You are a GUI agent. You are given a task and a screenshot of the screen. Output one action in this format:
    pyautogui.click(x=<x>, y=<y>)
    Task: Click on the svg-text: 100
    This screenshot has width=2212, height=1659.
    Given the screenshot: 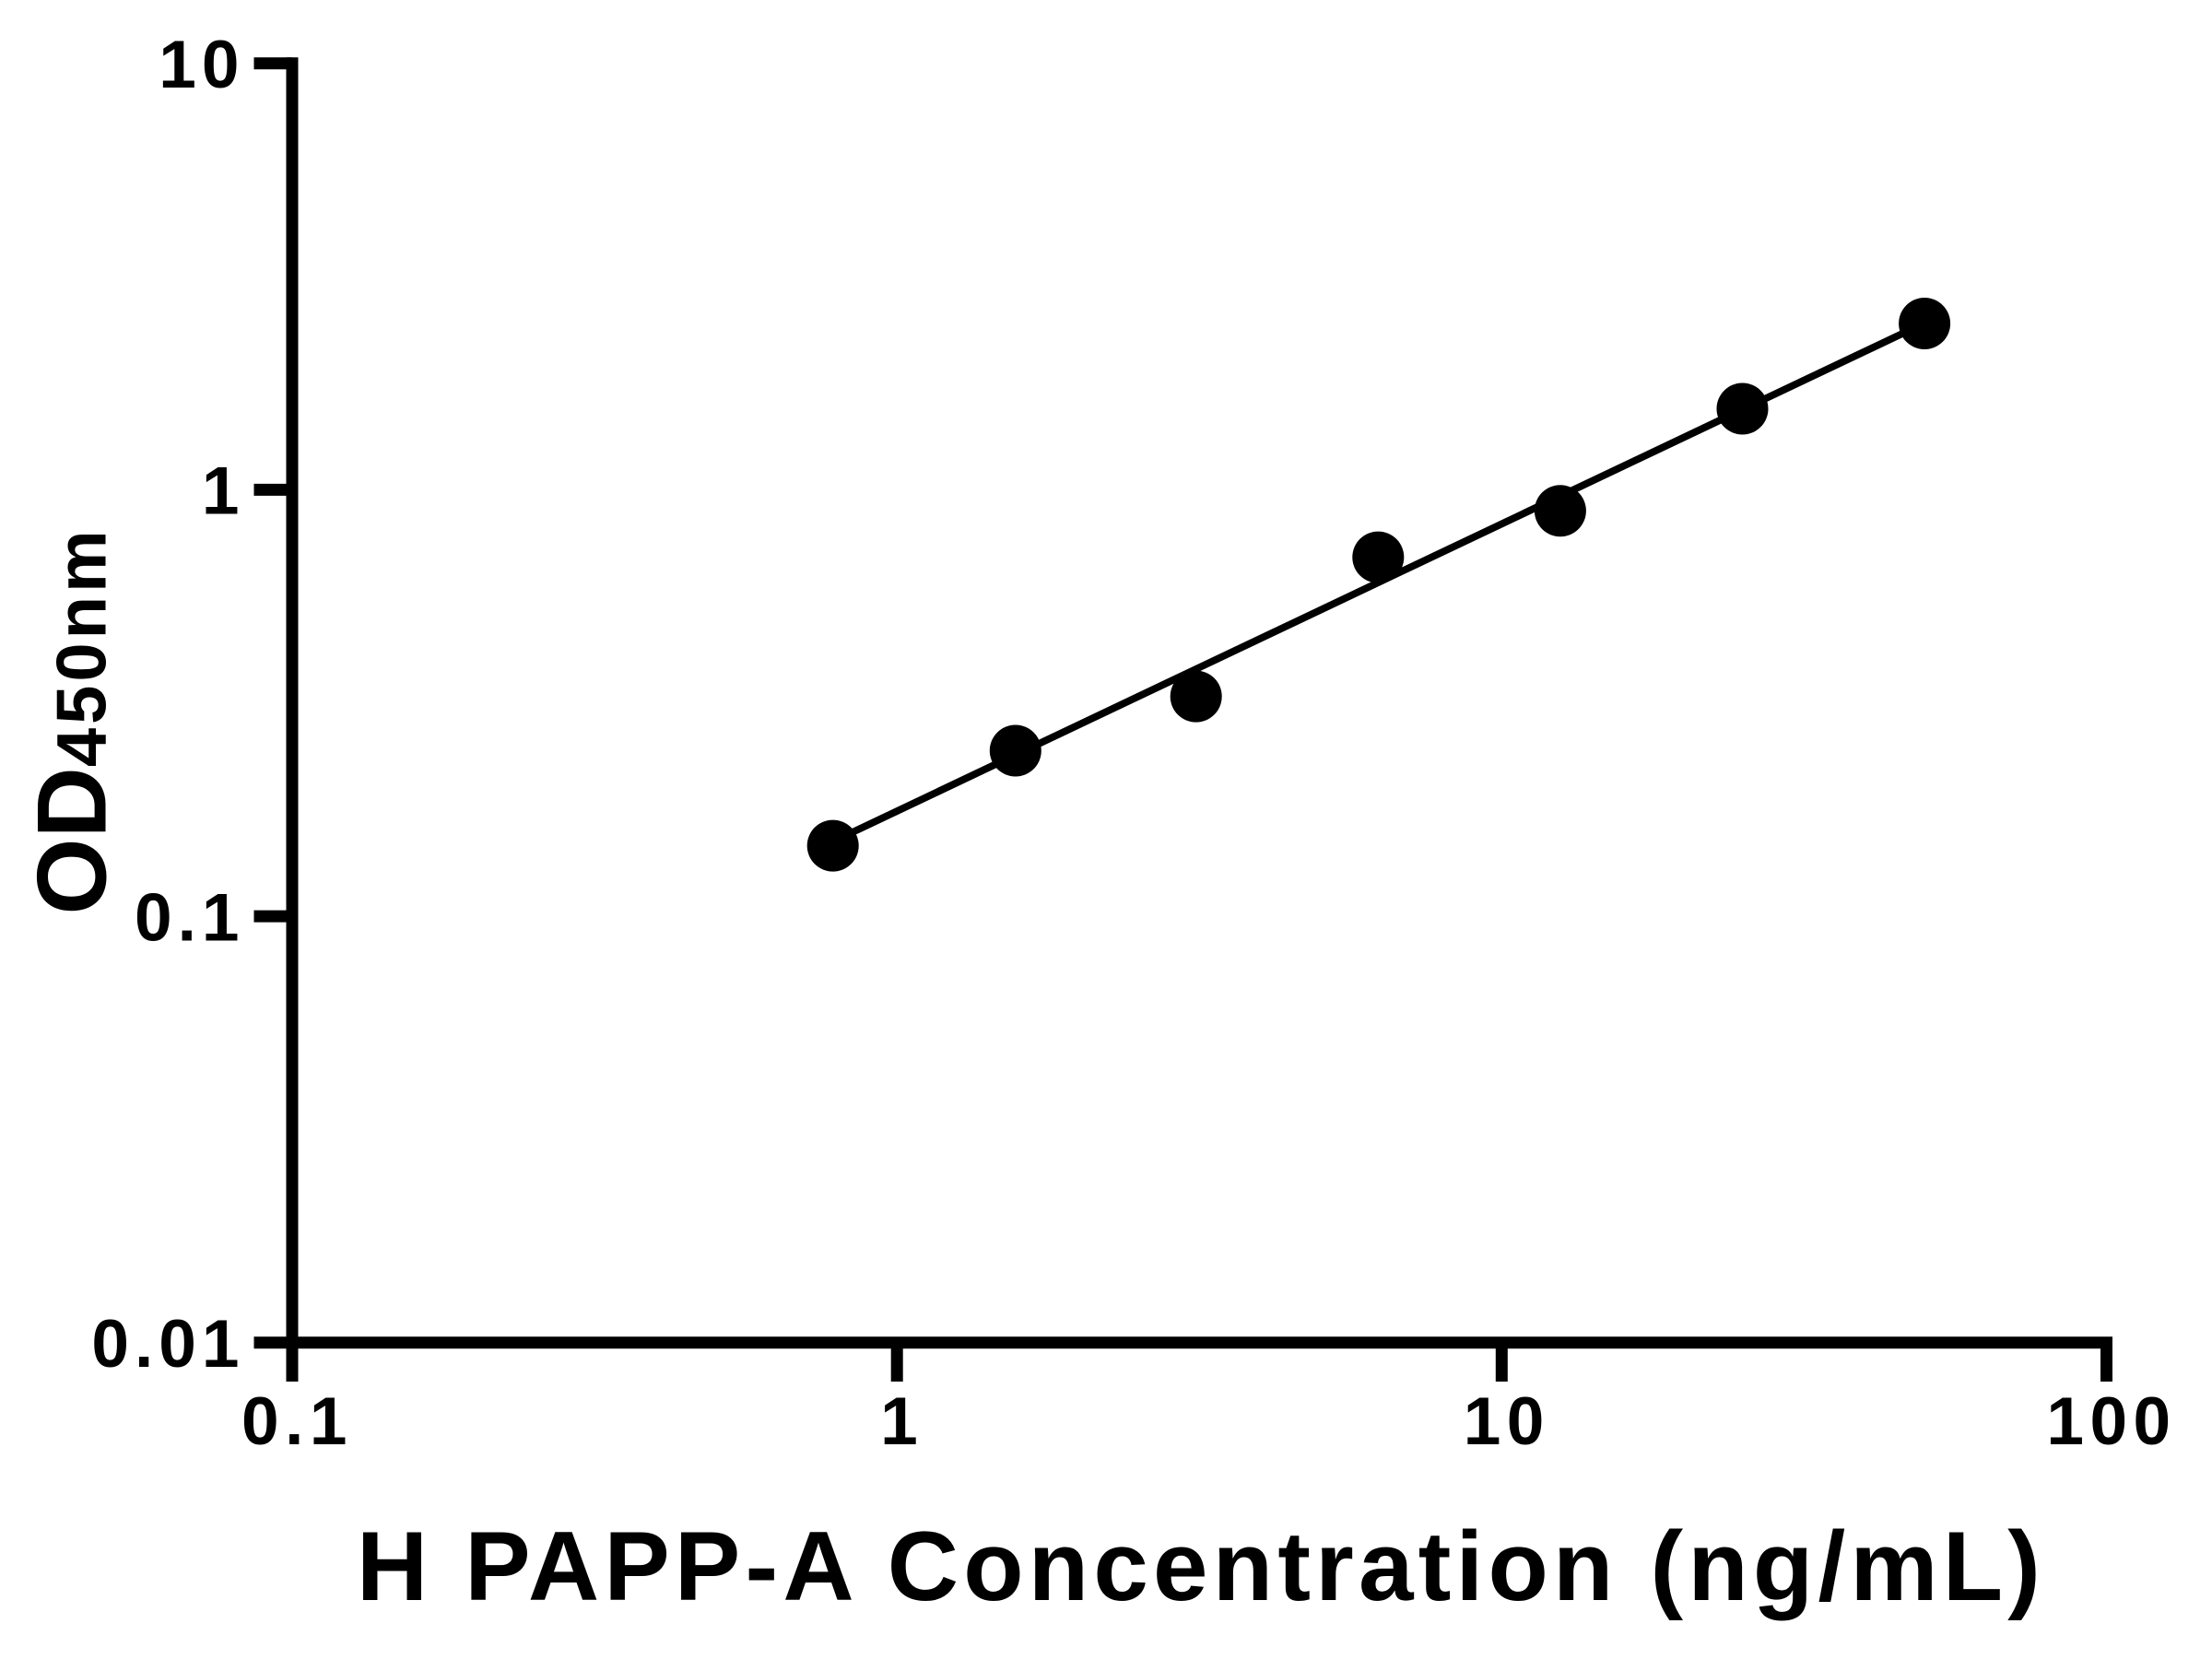 What is the action you would take?
    pyautogui.click(x=2111, y=1421)
    